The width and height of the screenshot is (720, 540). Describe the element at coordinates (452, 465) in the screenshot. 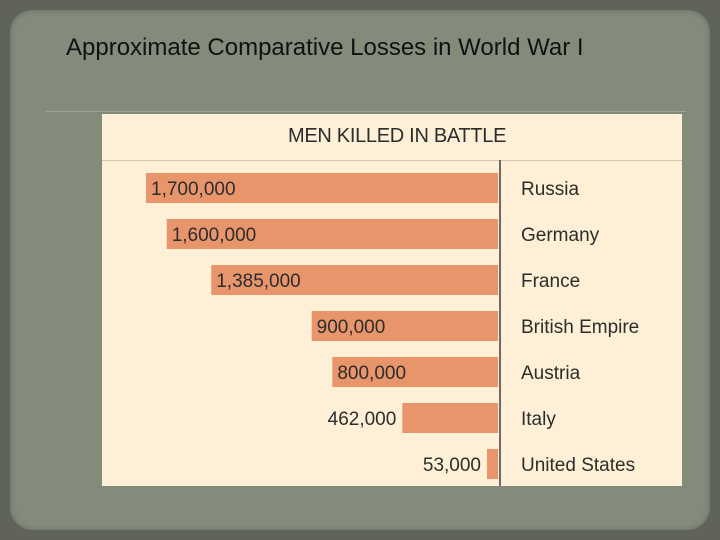

I see `value-label: 53,000` at that location.